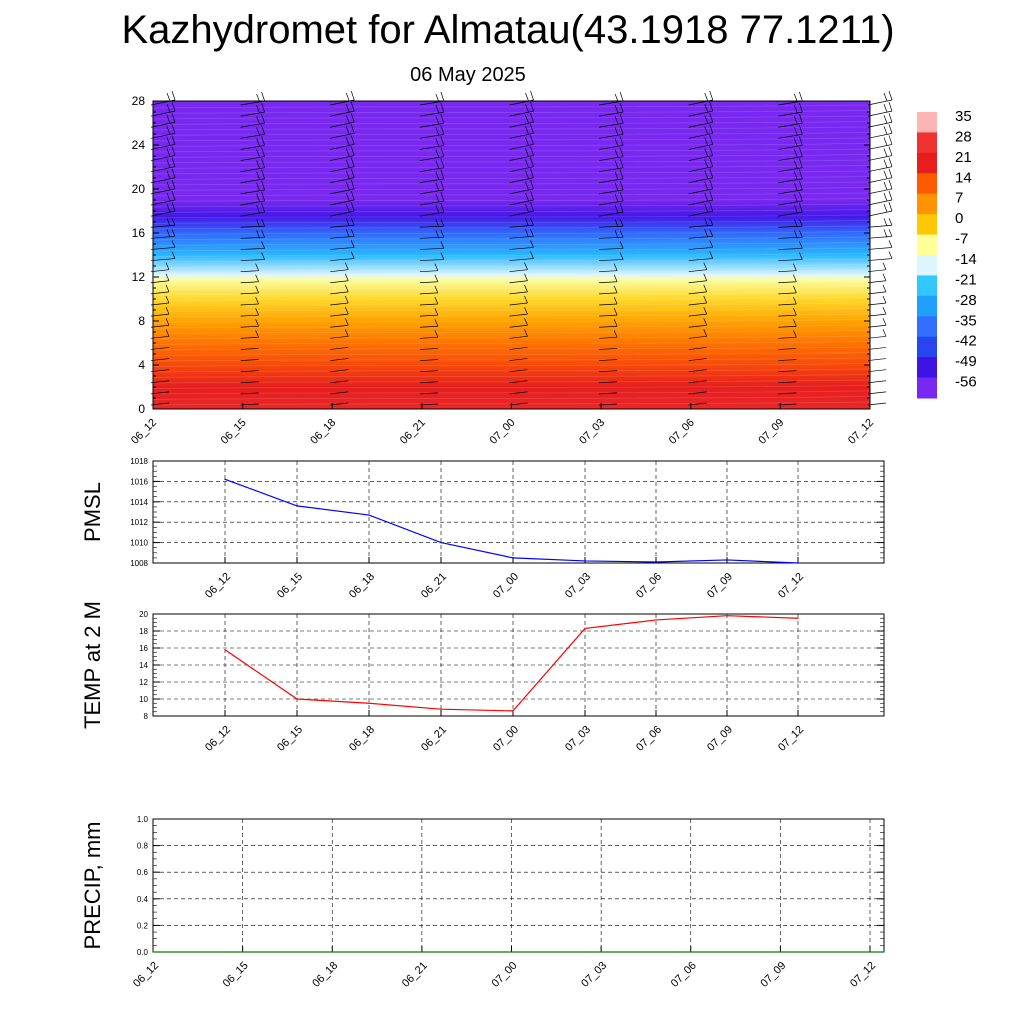 The height and width of the screenshot is (1024, 1024). What do you see at coordinates (234, 432) in the screenshot?
I see `x-tick-label: 06_15` at bounding box center [234, 432].